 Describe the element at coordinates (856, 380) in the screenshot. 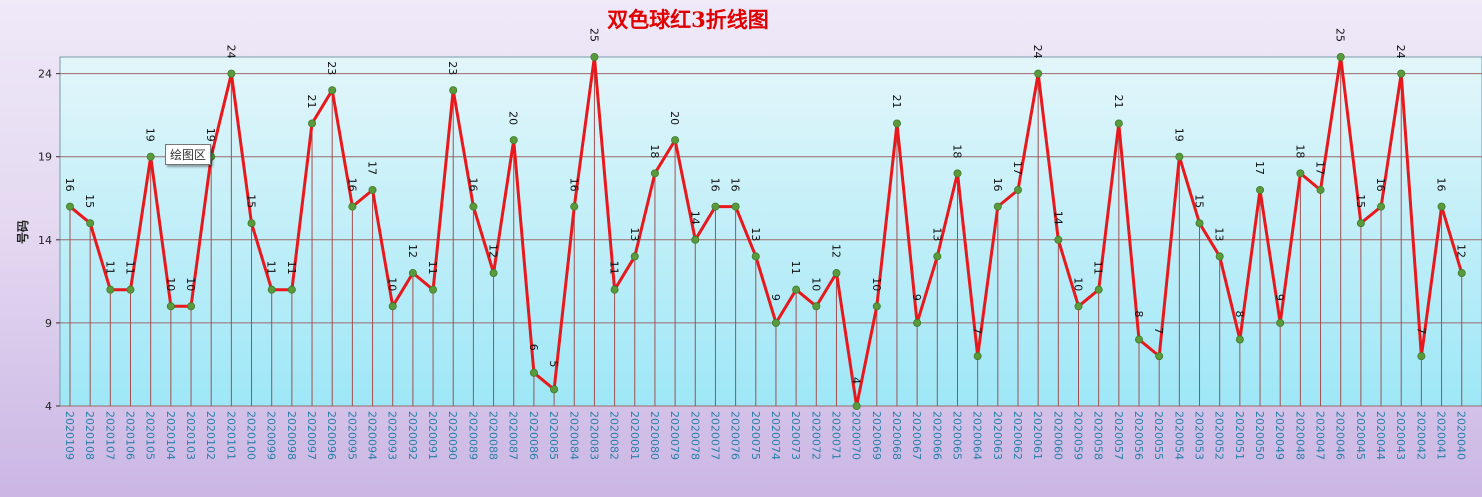

I see `data-label: 4` at that location.